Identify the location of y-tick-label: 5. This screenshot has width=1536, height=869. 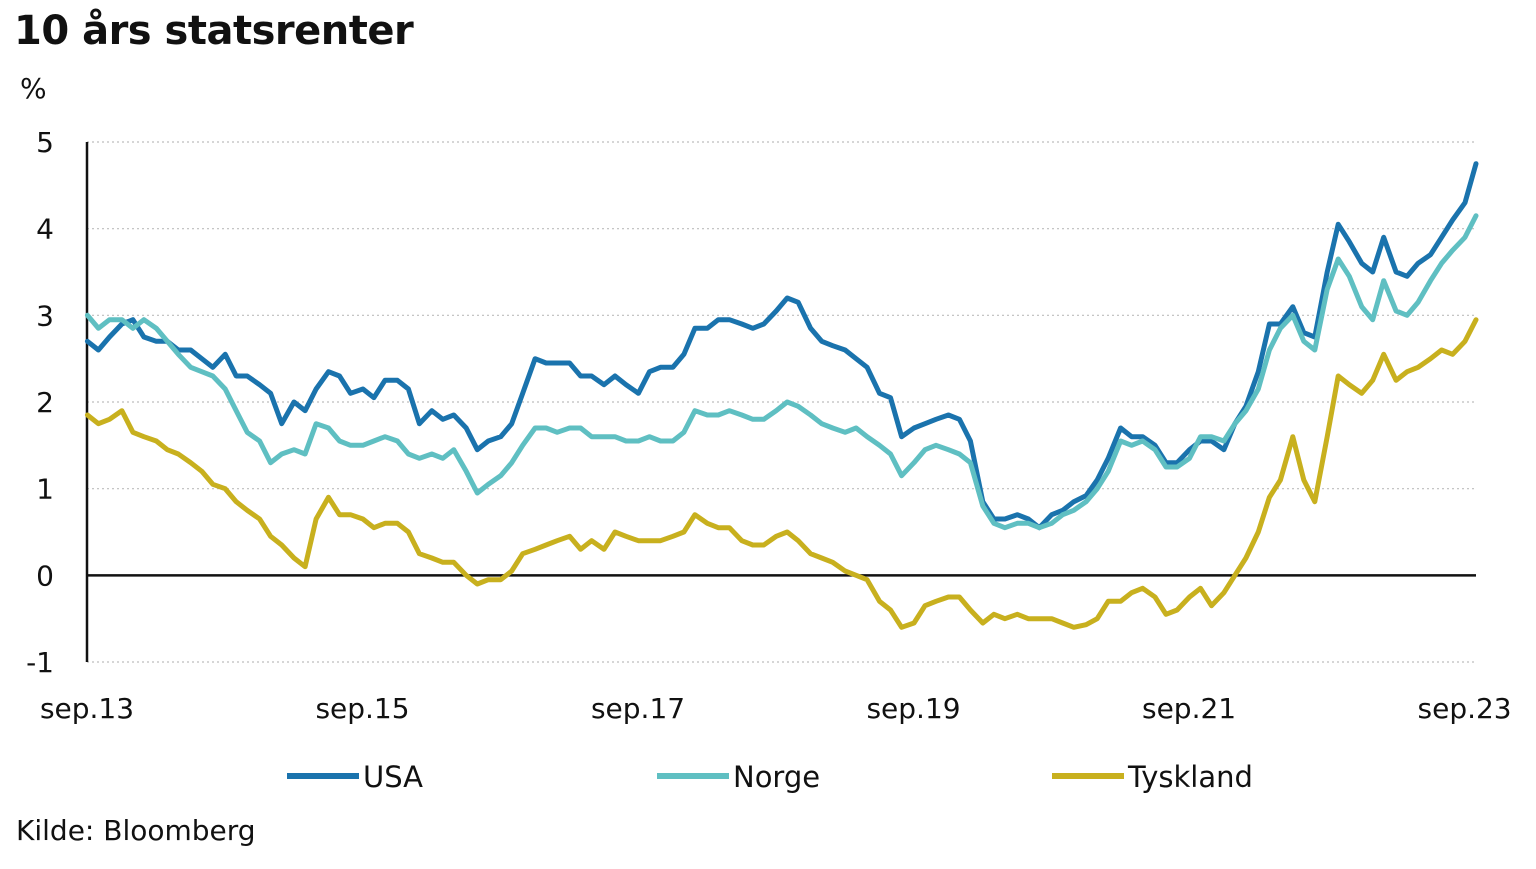
(45, 142).